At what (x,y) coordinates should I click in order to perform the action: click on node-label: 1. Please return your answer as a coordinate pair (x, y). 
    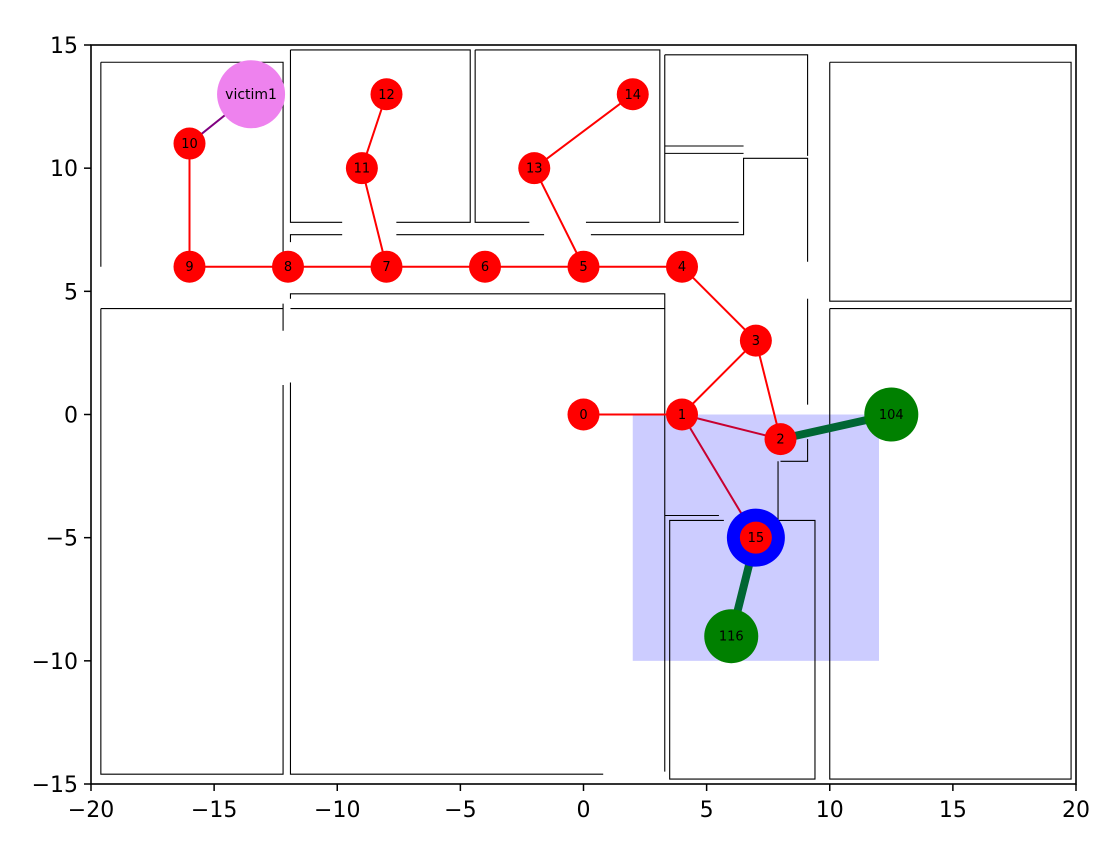
    Looking at the image, I should click on (682, 415).